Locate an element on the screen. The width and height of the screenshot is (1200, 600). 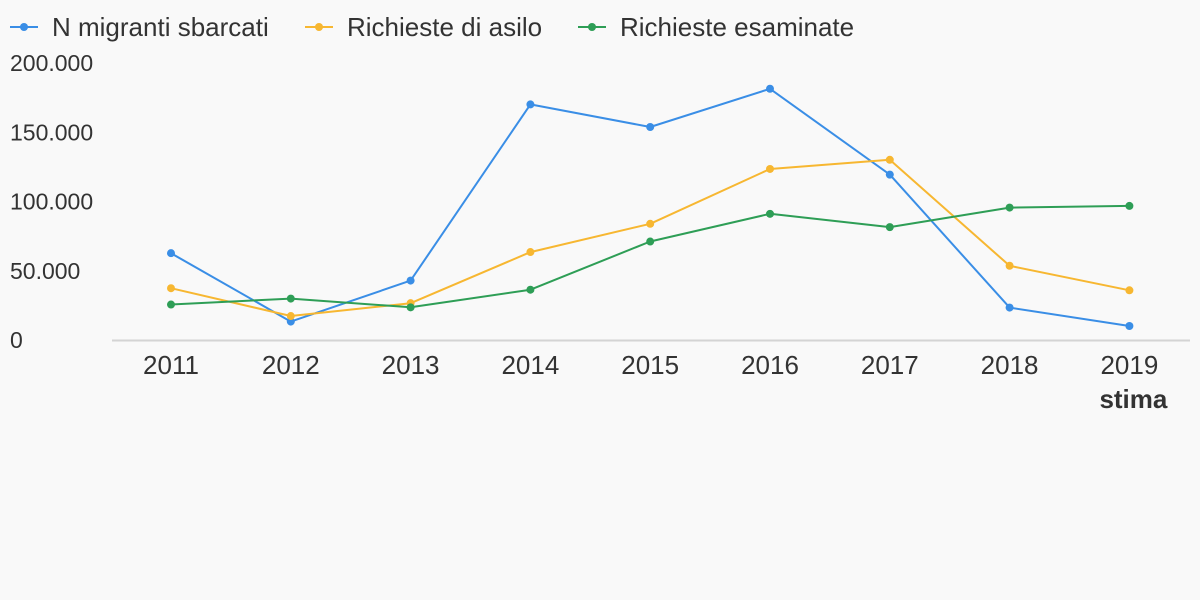
y-tick-label: 100.000 is located at coordinates (51, 202).